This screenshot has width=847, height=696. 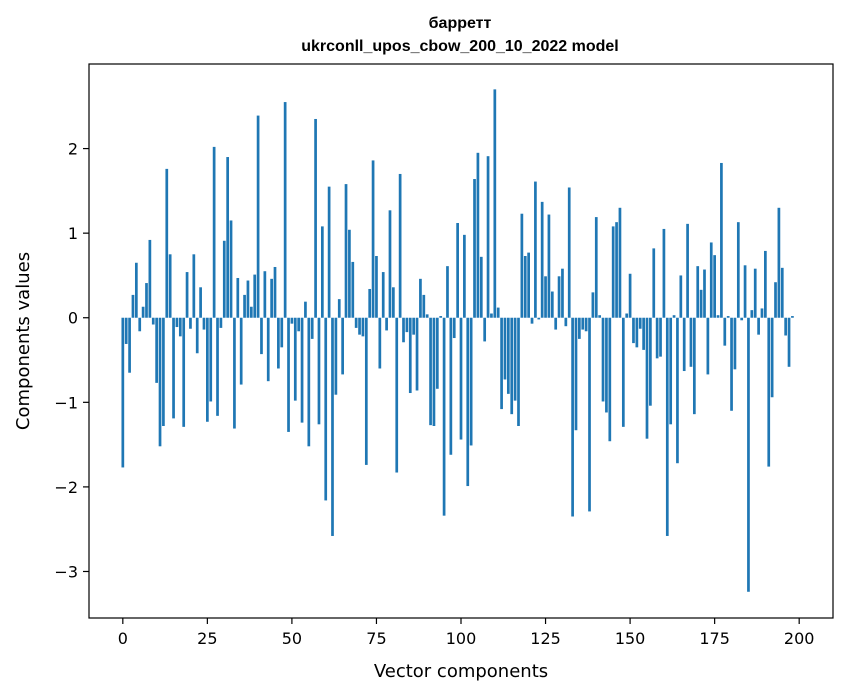 I want to click on x-tick-label: 175, so click(x=714, y=638).